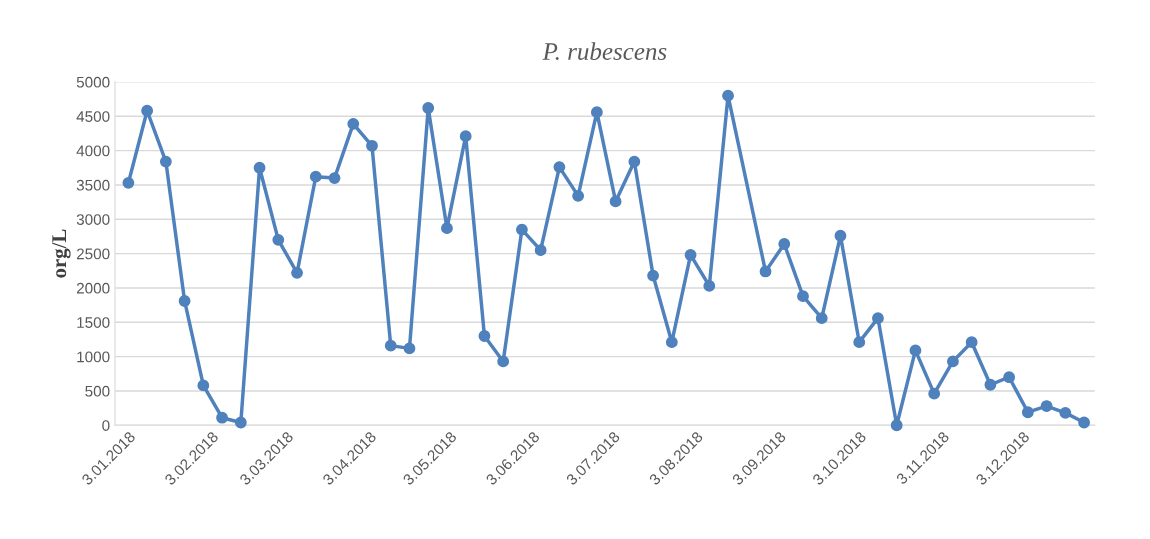  What do you see at coordinates (93, 185) in the screenshot?
I see `y-tick-label: 3500` at bounding box center [93, 185].